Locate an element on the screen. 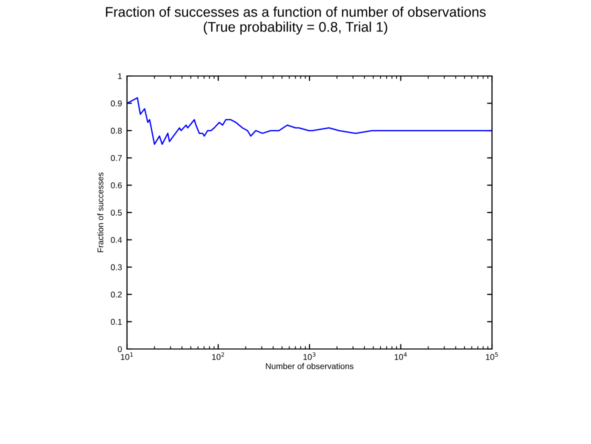 The height and width of the screenshot is (444, 591). chart-title: Fraction of successes as a function of number of observations (True probability = 0.8, Trial 1) is located at coordinates (296, 20).